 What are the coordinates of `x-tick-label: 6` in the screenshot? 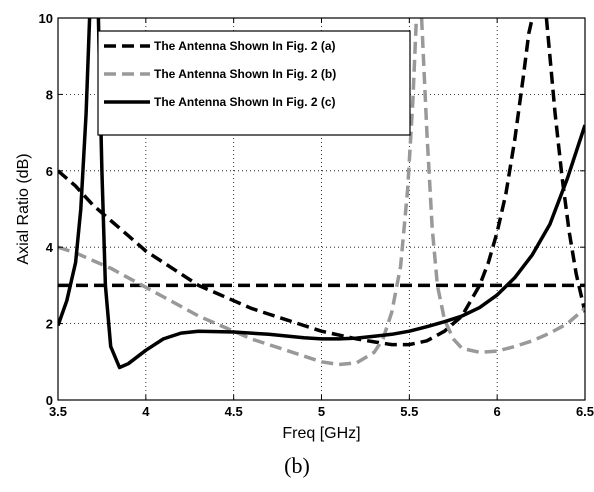 It's located at (497, 411).